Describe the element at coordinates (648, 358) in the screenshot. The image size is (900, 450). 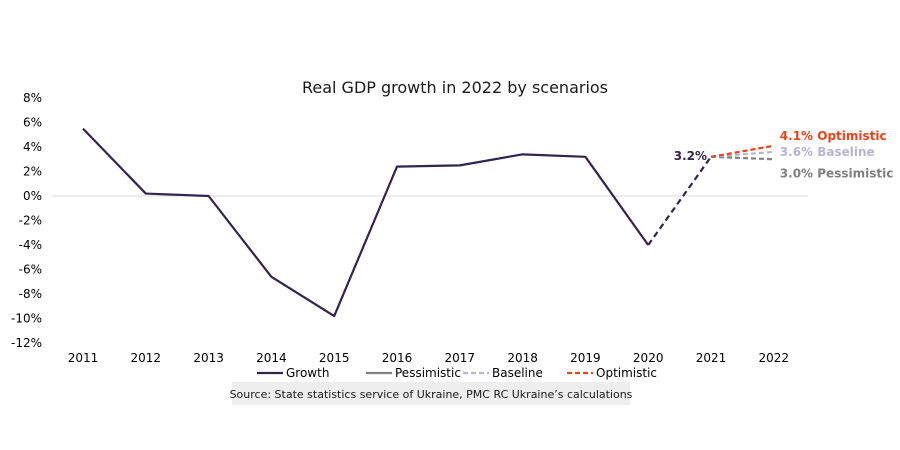
I see `x-tick-label: 2020` at that location.